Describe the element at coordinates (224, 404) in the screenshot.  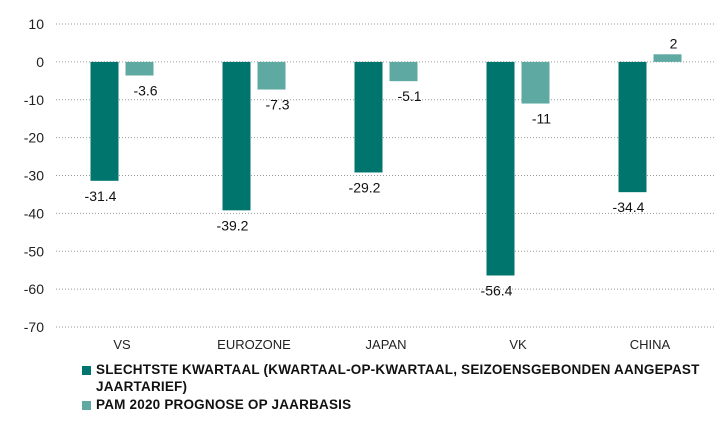
I see `legend-label-series-2: PAM 2020 PROGNOSE OP JAARBASIS` at that location.